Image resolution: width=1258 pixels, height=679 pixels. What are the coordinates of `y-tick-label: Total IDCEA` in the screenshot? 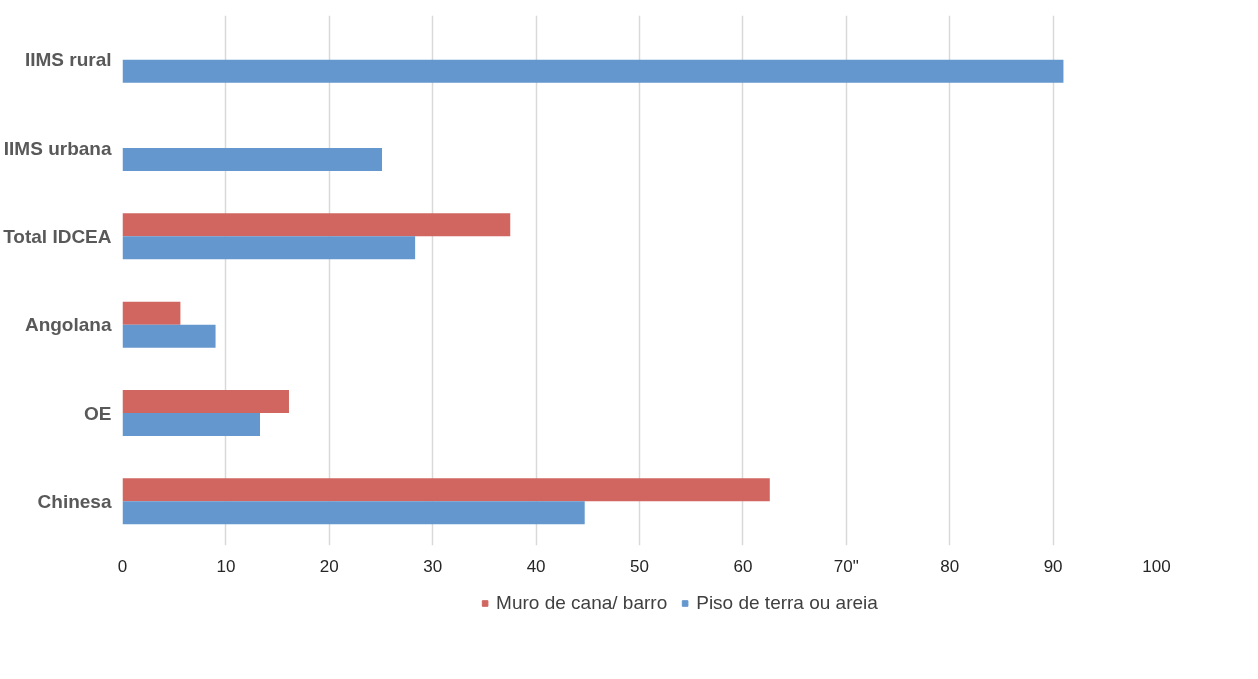 It's located at (57, 236).